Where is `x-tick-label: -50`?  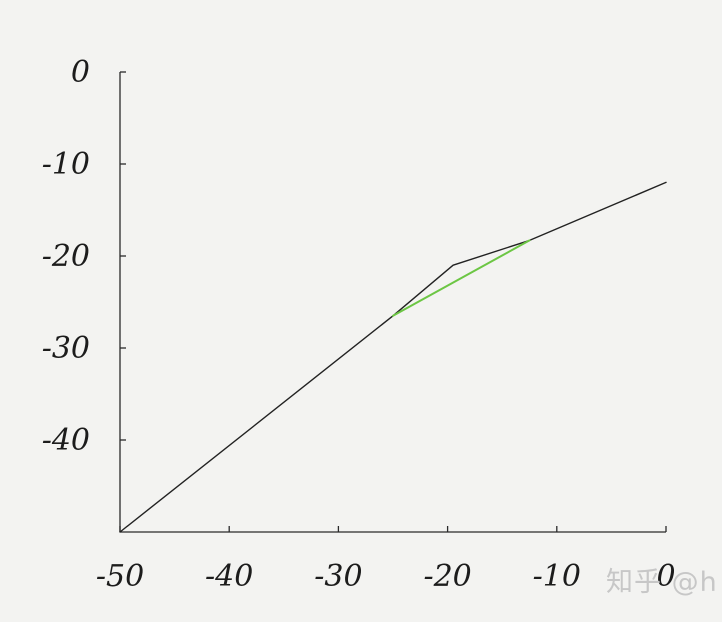
x-tick-label: -50 is located at coordinates (120, 576).